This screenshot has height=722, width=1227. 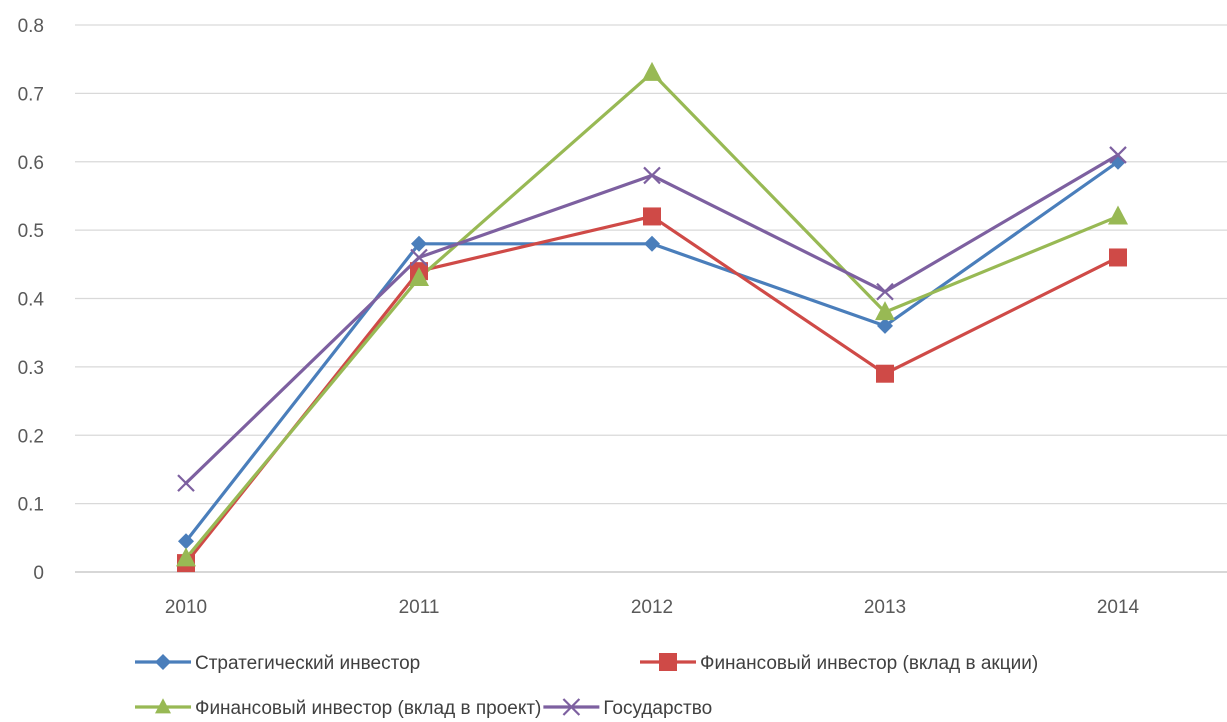 I want to click on y-tick-label: 0.5, so click(x=31, y=231).